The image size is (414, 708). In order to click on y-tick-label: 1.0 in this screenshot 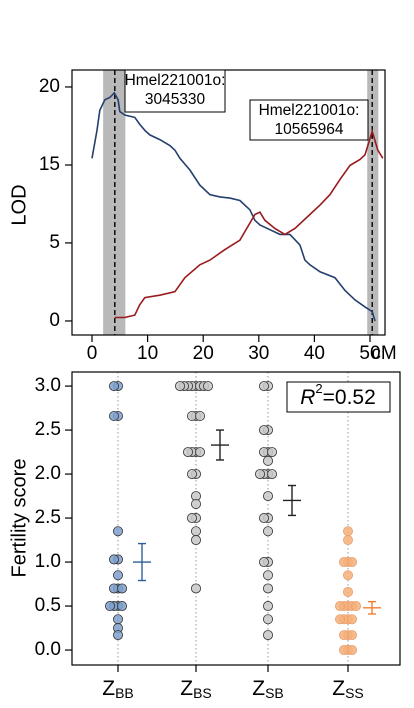, I will do `click(48, 561)`.